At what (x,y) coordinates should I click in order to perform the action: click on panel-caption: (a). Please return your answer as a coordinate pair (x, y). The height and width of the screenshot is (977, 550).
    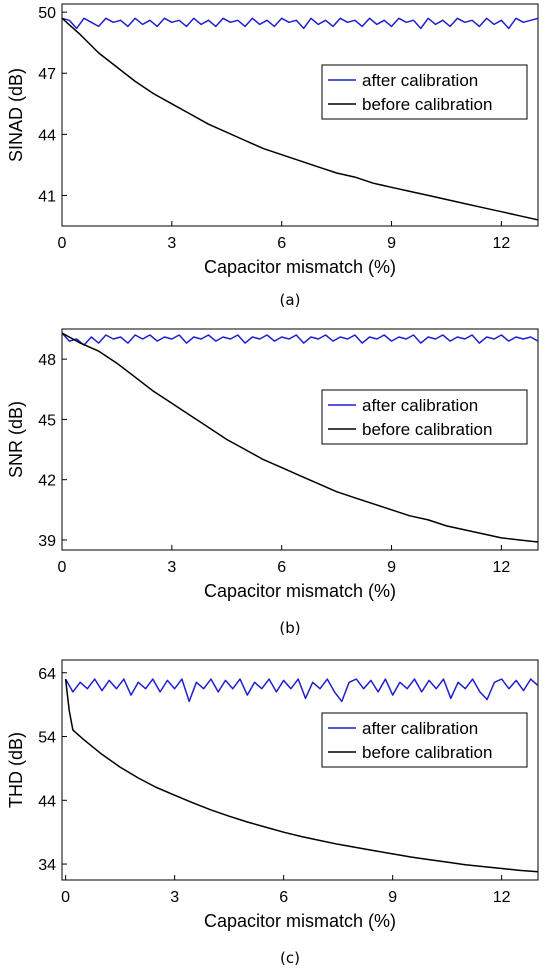
    Looking at the image, I should click on (290, 300).